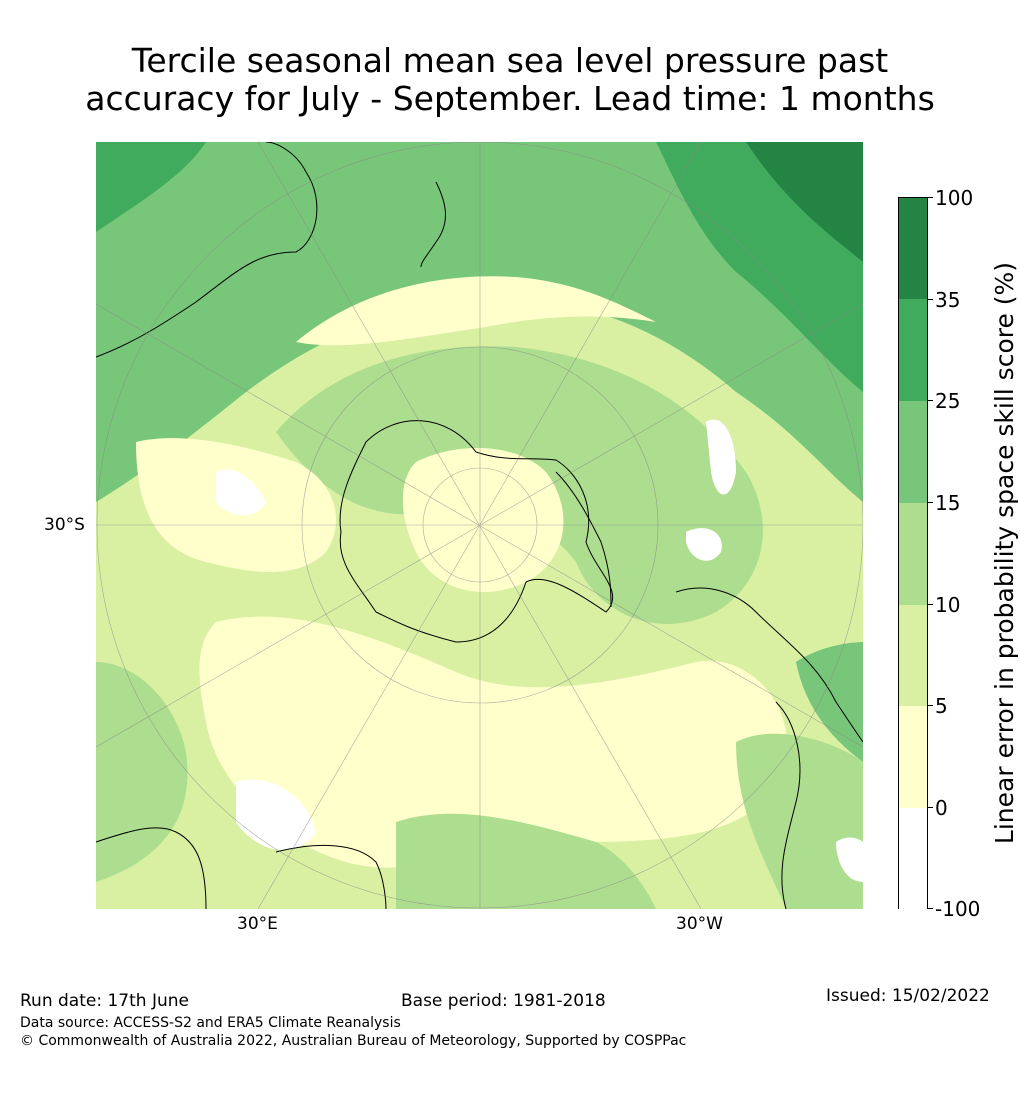 Image resolution: width=1020 pixels, height=1095 pixels. What do you see at coordinates (151, 868) in the screenshot?
I see `africa-coastline` at bounding box center [151, 868].